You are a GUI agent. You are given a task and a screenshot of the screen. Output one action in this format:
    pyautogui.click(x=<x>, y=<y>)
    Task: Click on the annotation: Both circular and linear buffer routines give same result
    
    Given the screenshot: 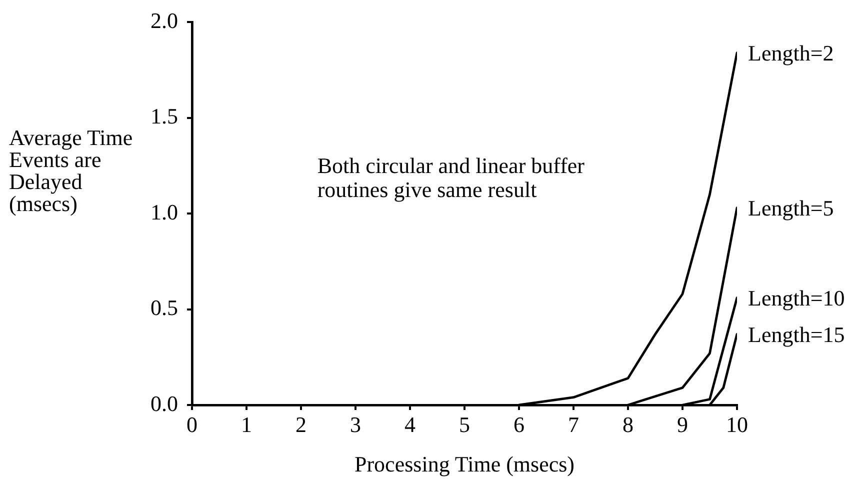 What is the action you would take?
    pyautogui.click(x=451, y=177)
    